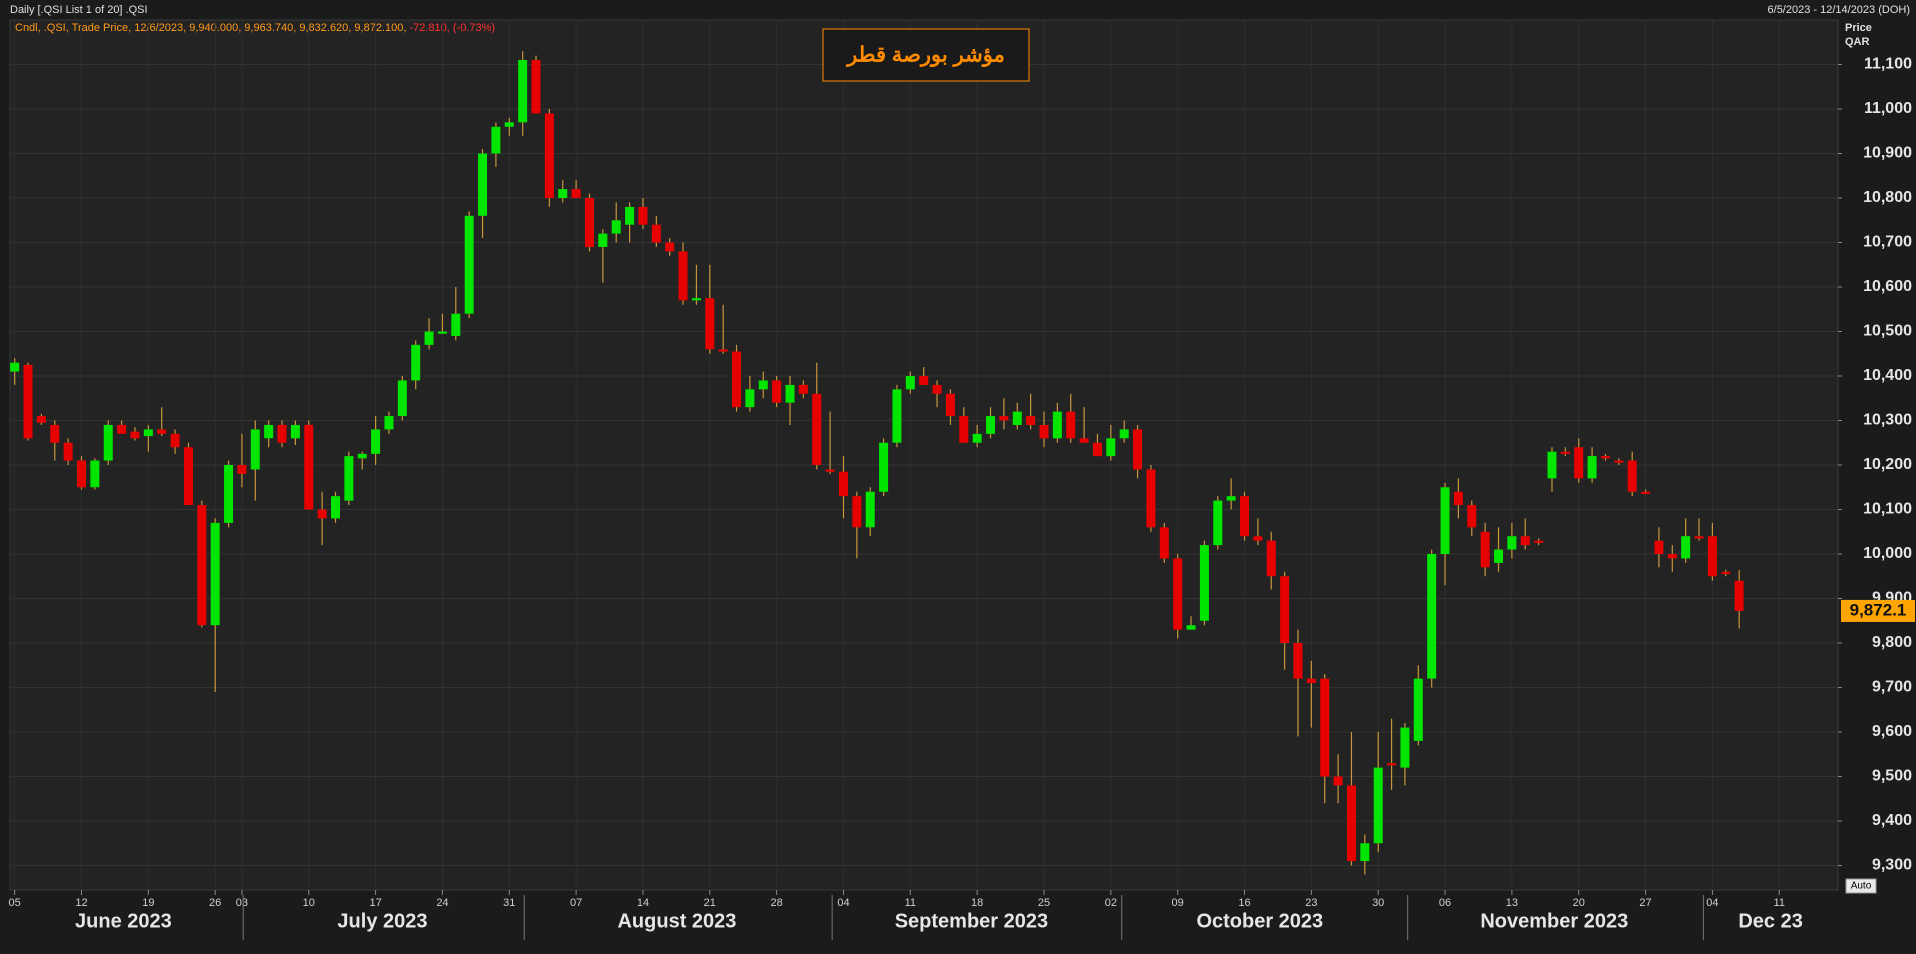 Image resolution: width=1916 pixels, height=954 pixels. What do you see at coordinates (148, 903) in the screenshot?
I see `x-tick-label: 19` at bounding box center [148, 903].